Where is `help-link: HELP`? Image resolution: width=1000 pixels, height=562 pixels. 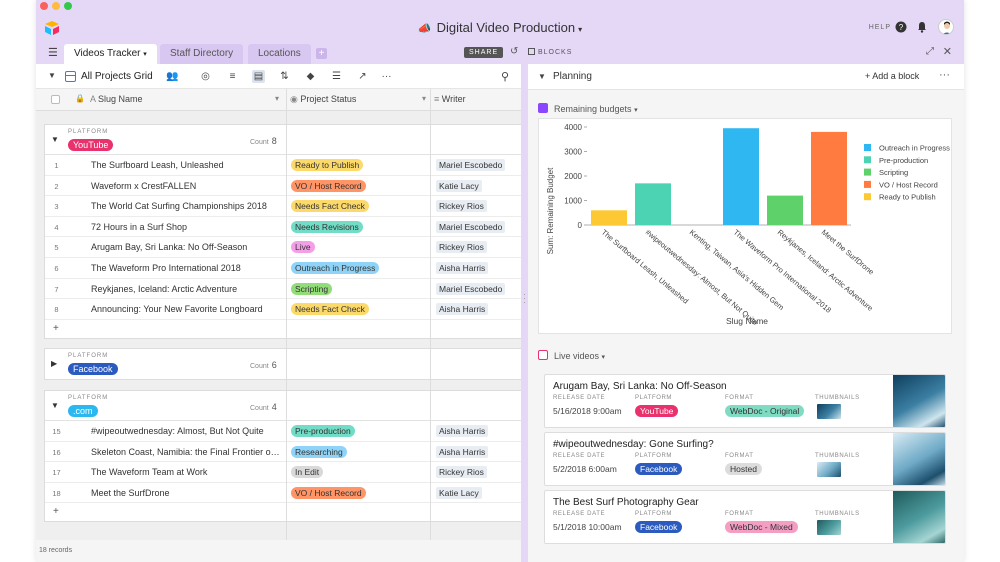 help-link: HELP is located at coordinates (879, 27).